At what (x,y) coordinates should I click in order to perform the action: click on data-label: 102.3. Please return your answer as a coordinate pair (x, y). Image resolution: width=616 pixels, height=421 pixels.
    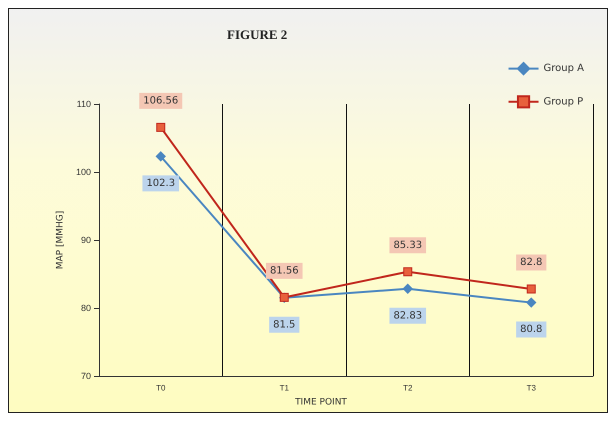
    Looking at the image, I should click on (161, 183).